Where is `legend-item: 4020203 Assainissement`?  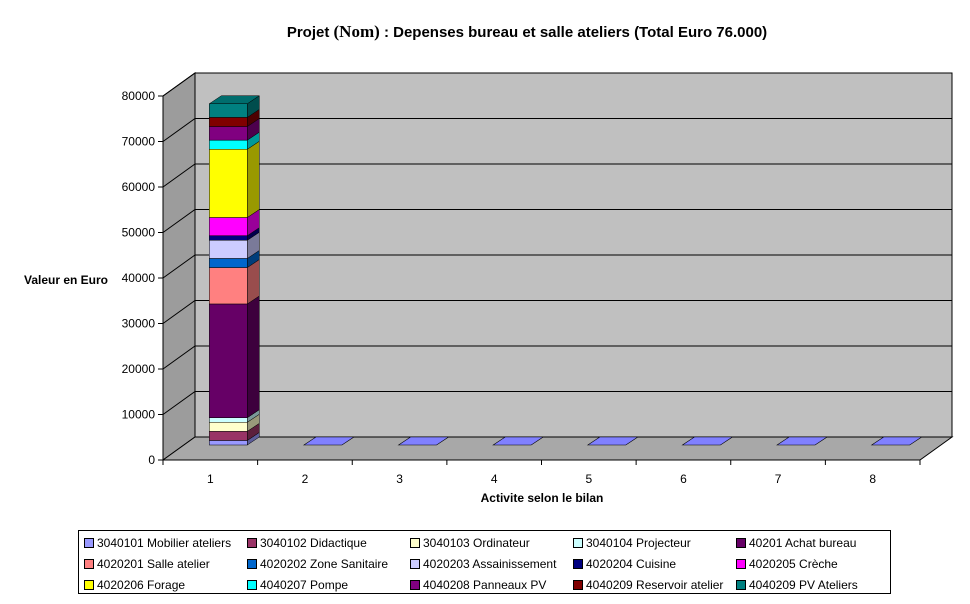 legend-item: 4020203 Assainissement is located at coordinates (491, 563).